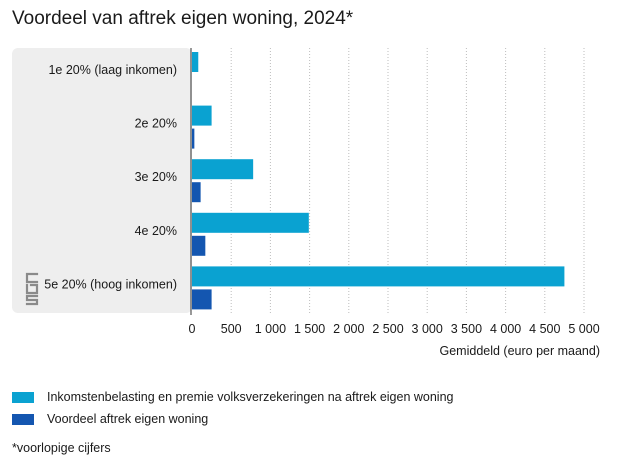 This screenshot has width=627, height=470. I want to click on x-axis-label: Gemiddeld (euro per maand), so click(520, 351).